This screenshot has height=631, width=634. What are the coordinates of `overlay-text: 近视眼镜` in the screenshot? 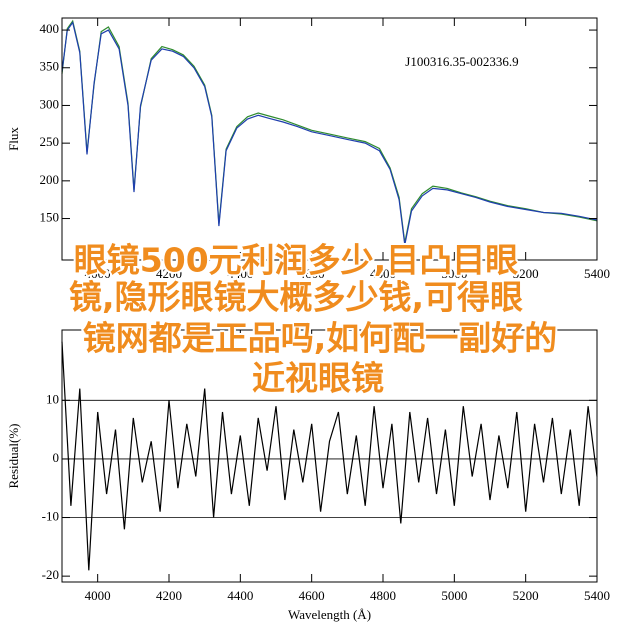 It's located at (318, 378).